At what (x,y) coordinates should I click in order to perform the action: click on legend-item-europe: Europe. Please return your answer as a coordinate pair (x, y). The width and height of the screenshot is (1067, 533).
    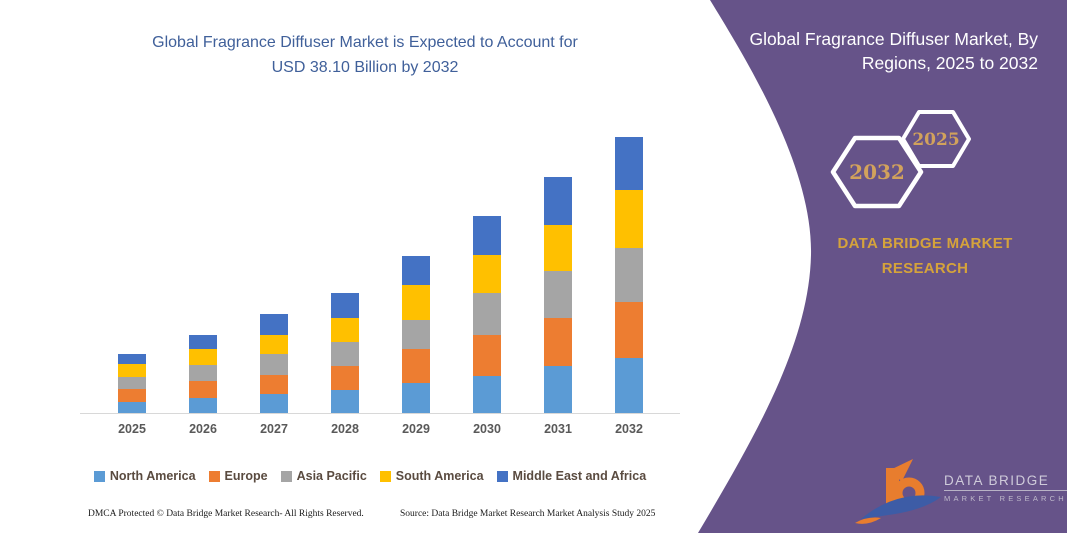
    Looking at the image, I should click on (238, 476).